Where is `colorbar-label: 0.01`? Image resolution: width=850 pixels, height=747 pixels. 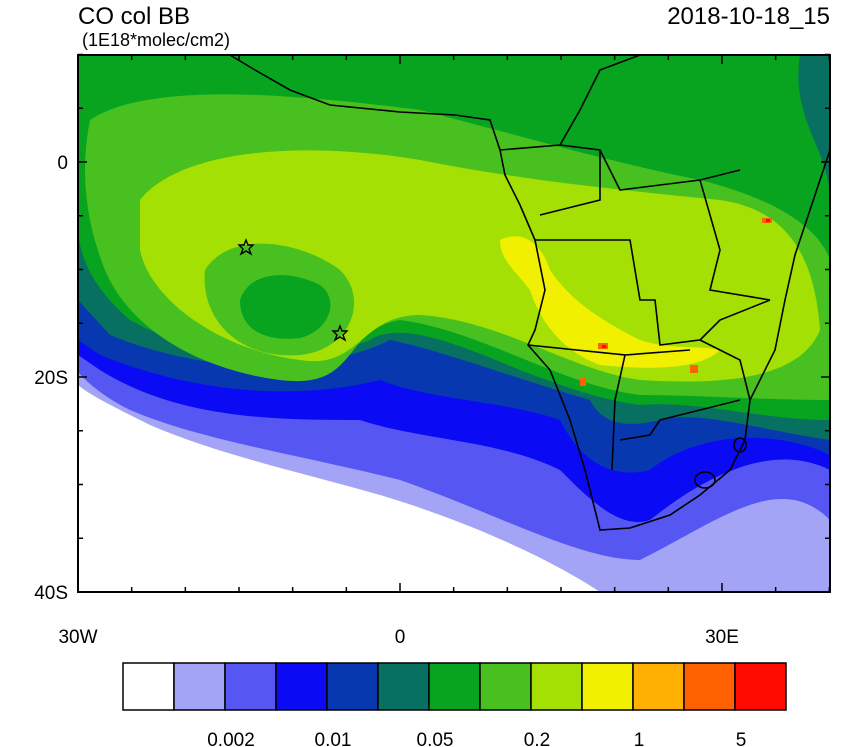 colorbar-label: 0.01 is located at coordinates (333, 738).